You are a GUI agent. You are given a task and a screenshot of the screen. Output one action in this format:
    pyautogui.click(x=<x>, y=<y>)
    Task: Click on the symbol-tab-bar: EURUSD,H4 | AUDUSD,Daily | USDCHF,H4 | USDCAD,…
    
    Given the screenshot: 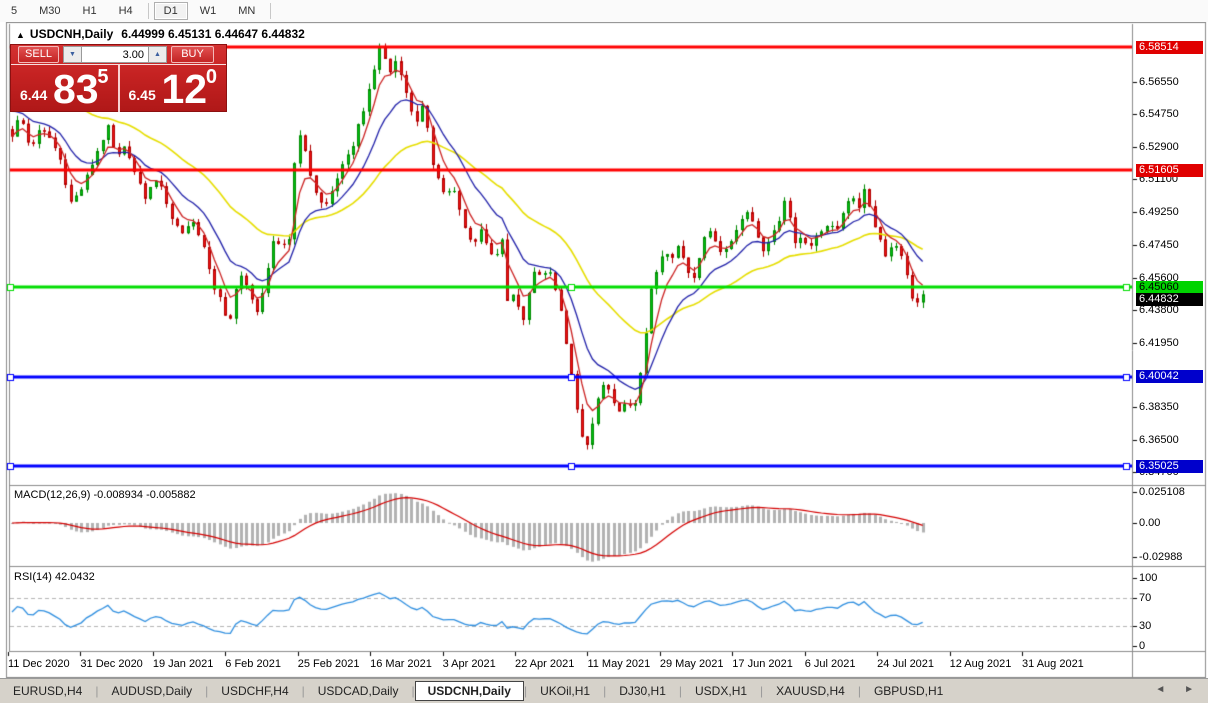 What is the action you would take?
    pyautogui.click(x=604, y=690)
    